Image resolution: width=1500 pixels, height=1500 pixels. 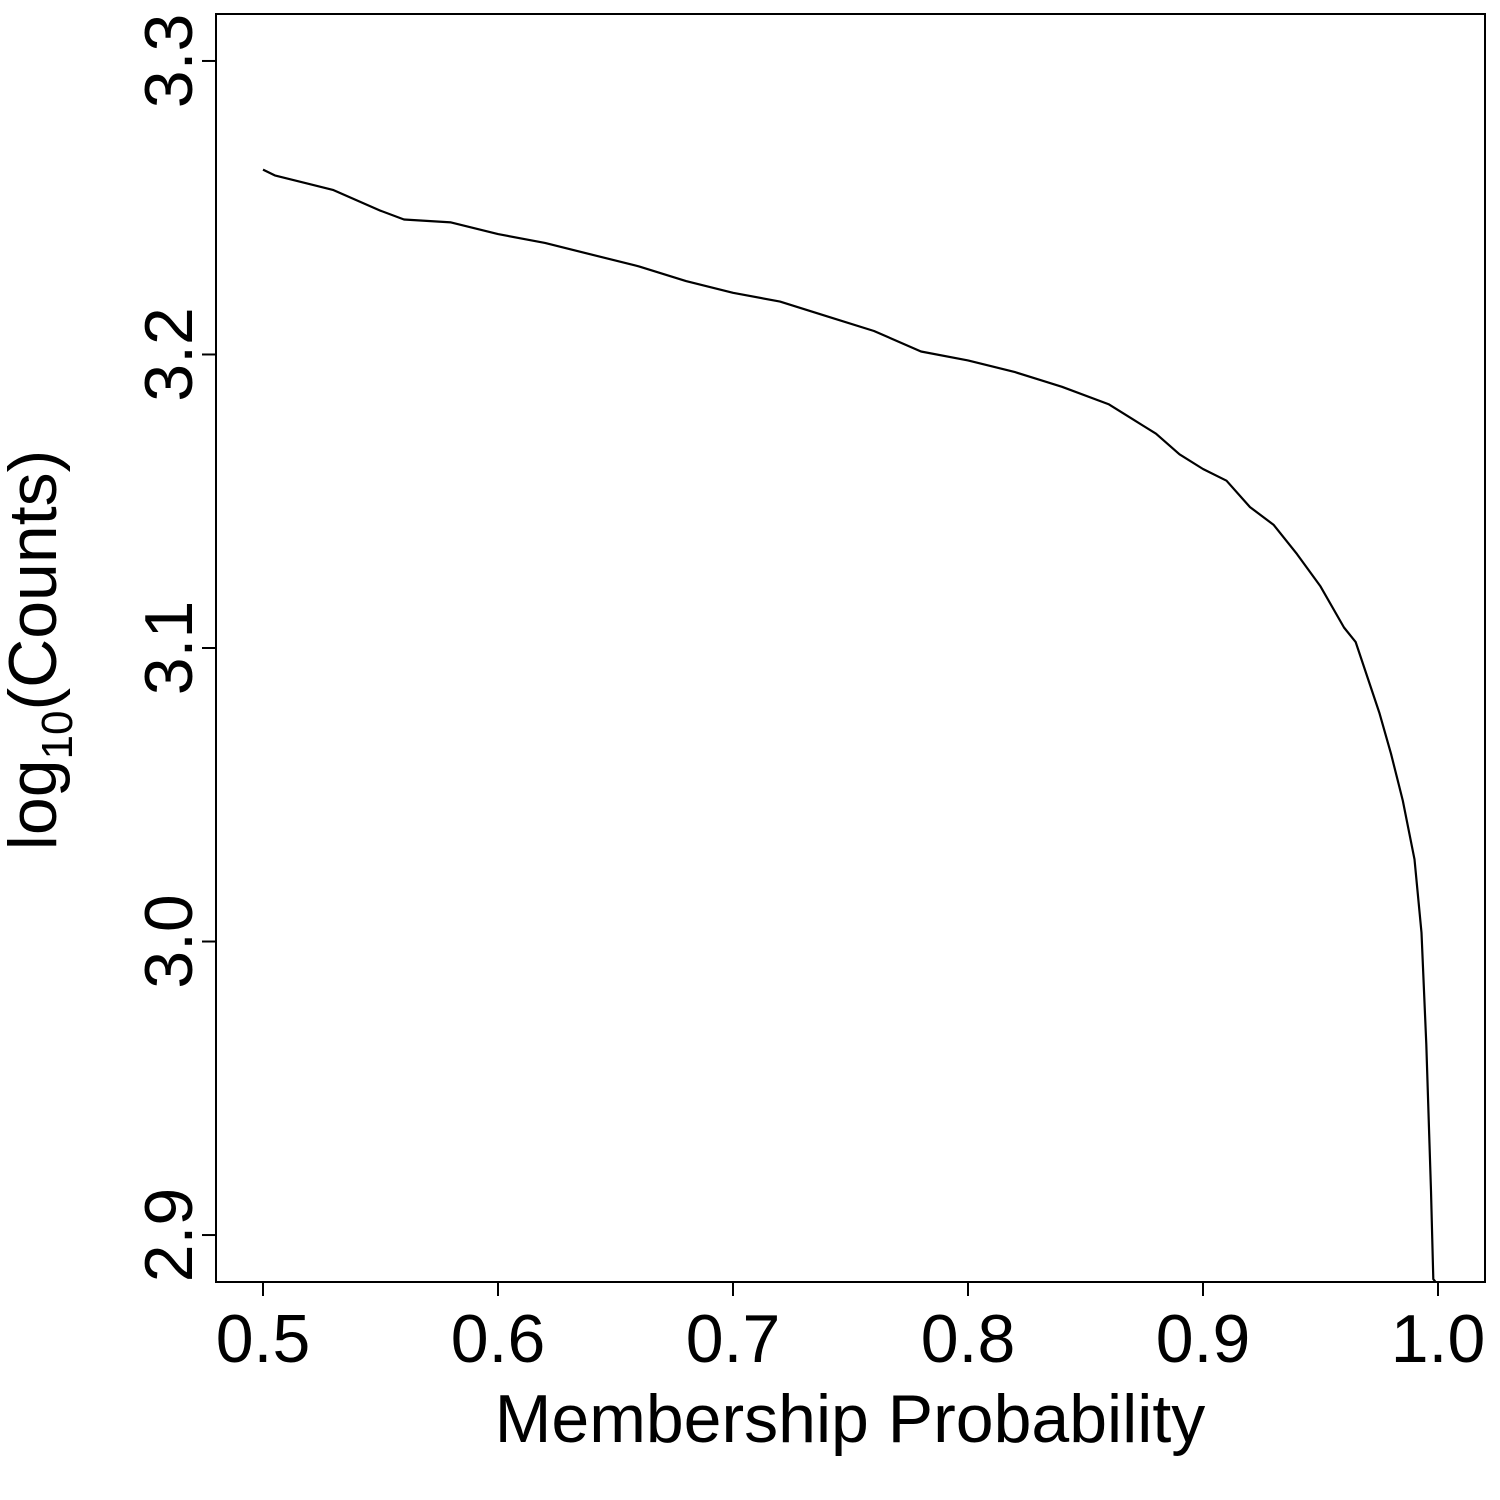 I want to click on y-tick-label: 3.0, so click(x=169, y=941).